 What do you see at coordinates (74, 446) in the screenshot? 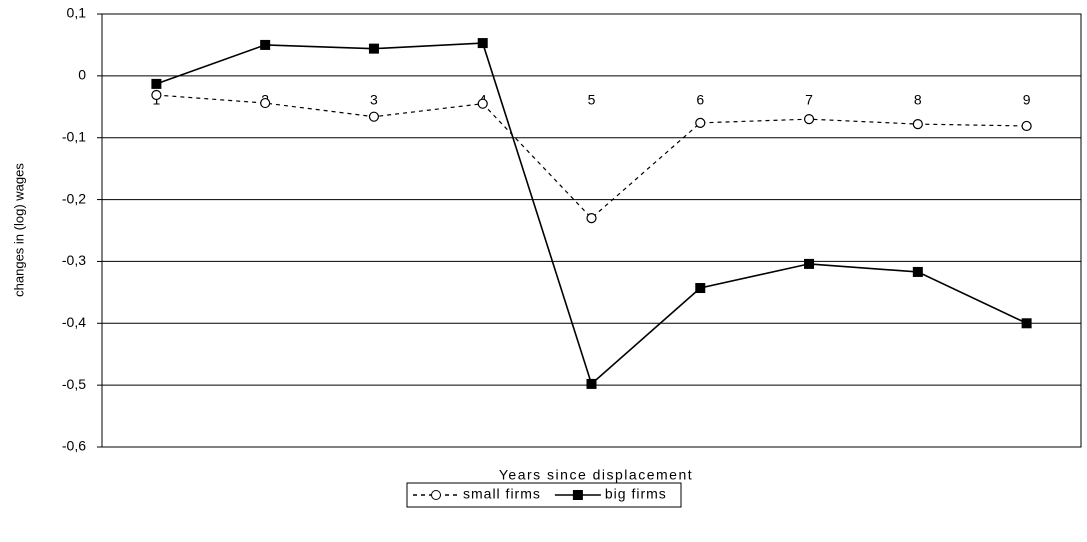
I see `y-tick-label: -0,6` at bounding box center [74, 446].